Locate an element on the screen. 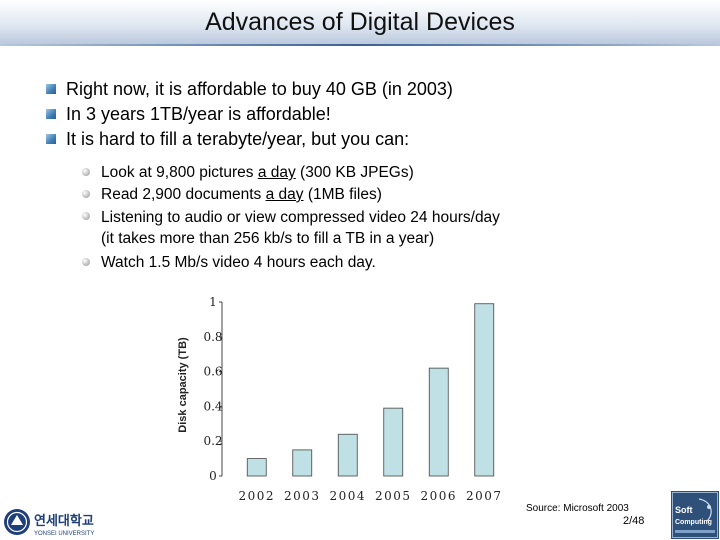  y-axis-label: Disk capacity (TB) is located at coordinates (183, 385).